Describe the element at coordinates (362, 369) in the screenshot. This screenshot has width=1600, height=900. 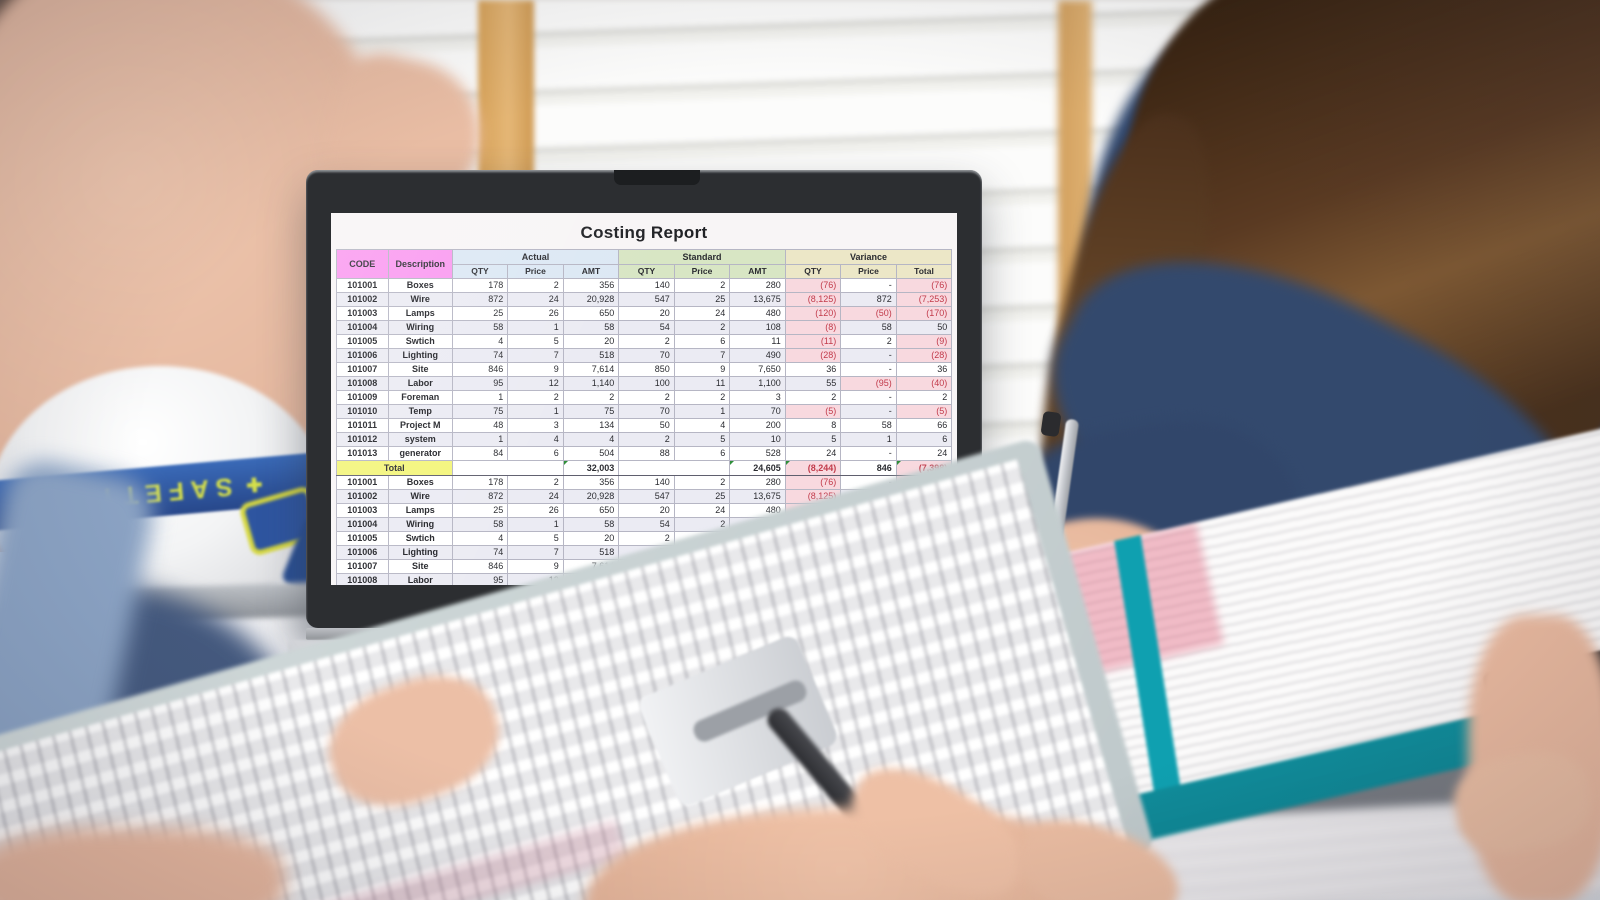
I see `cell: 101007` at that location.